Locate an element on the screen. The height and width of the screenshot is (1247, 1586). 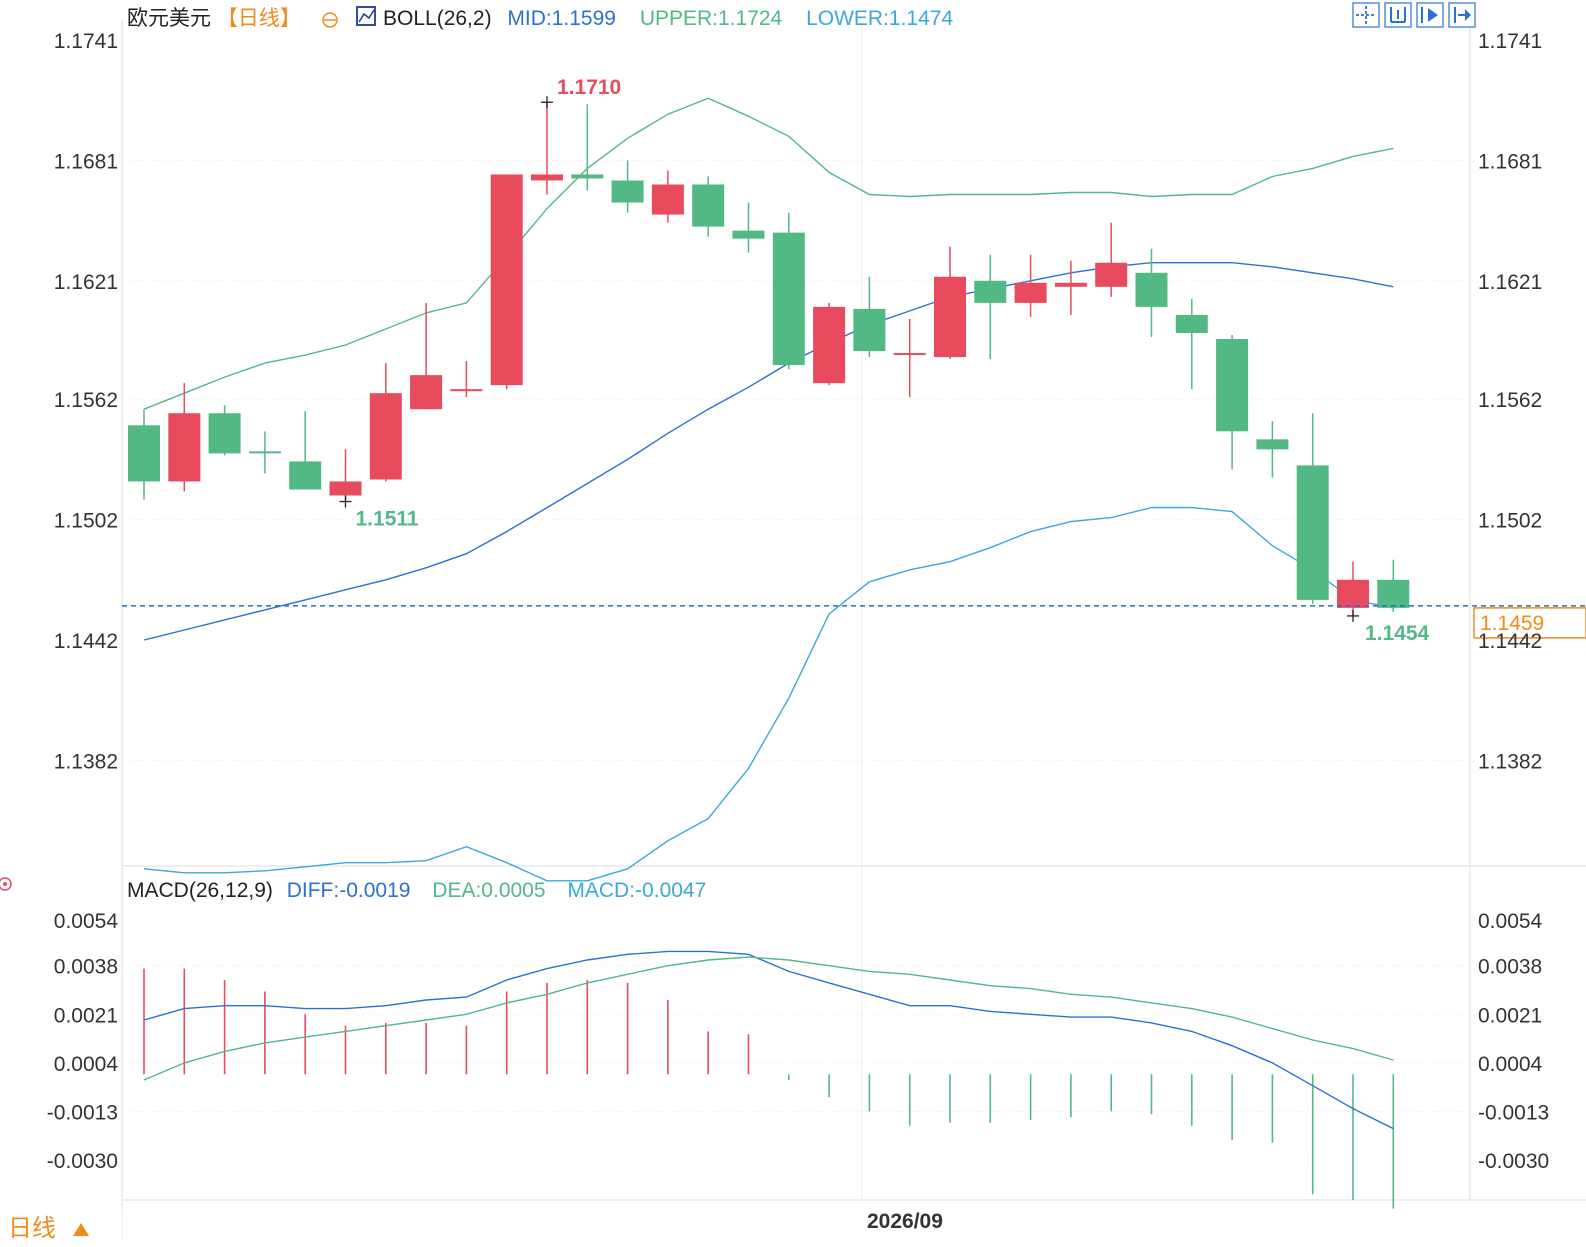
toolbar is located at coordinates (1414, 15).